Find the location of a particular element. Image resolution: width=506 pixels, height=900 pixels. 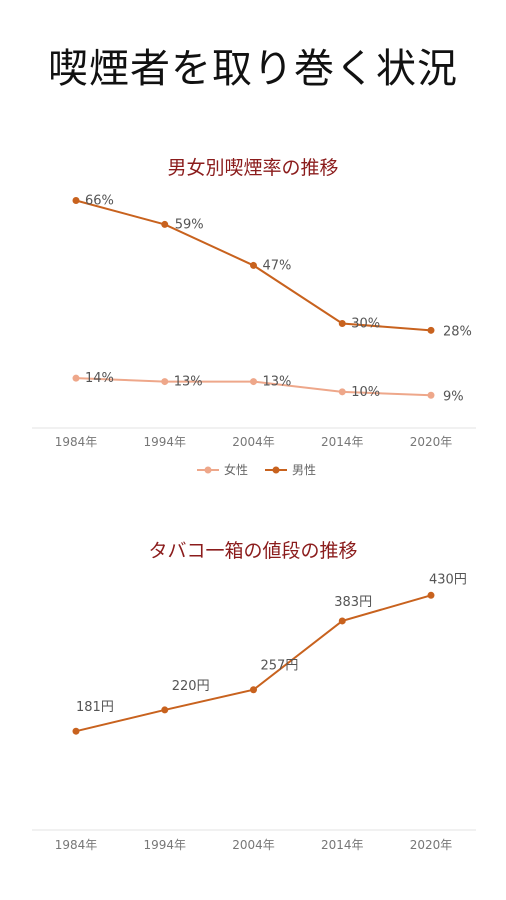

data-label: 383円 is located at coordinates (353, 602).